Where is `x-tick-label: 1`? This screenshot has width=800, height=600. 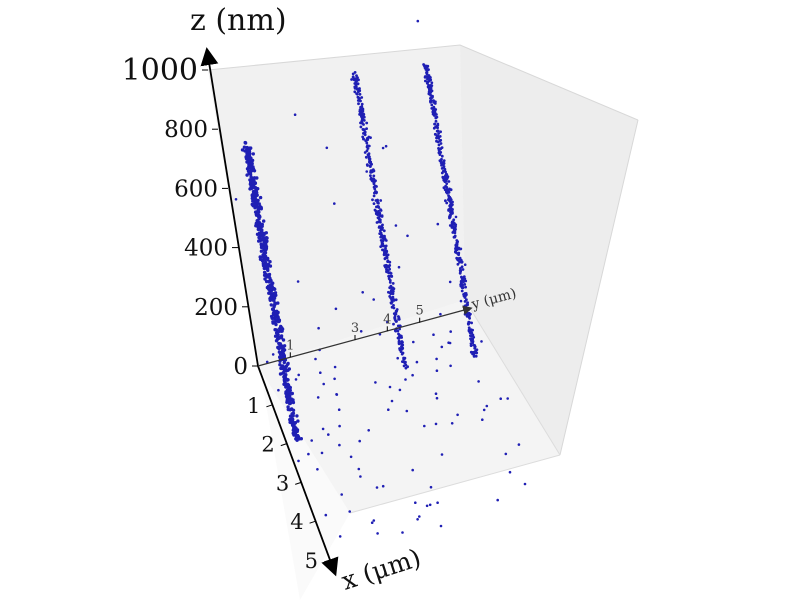
x-tick-label: 1 is located at coordinates (253, 406).